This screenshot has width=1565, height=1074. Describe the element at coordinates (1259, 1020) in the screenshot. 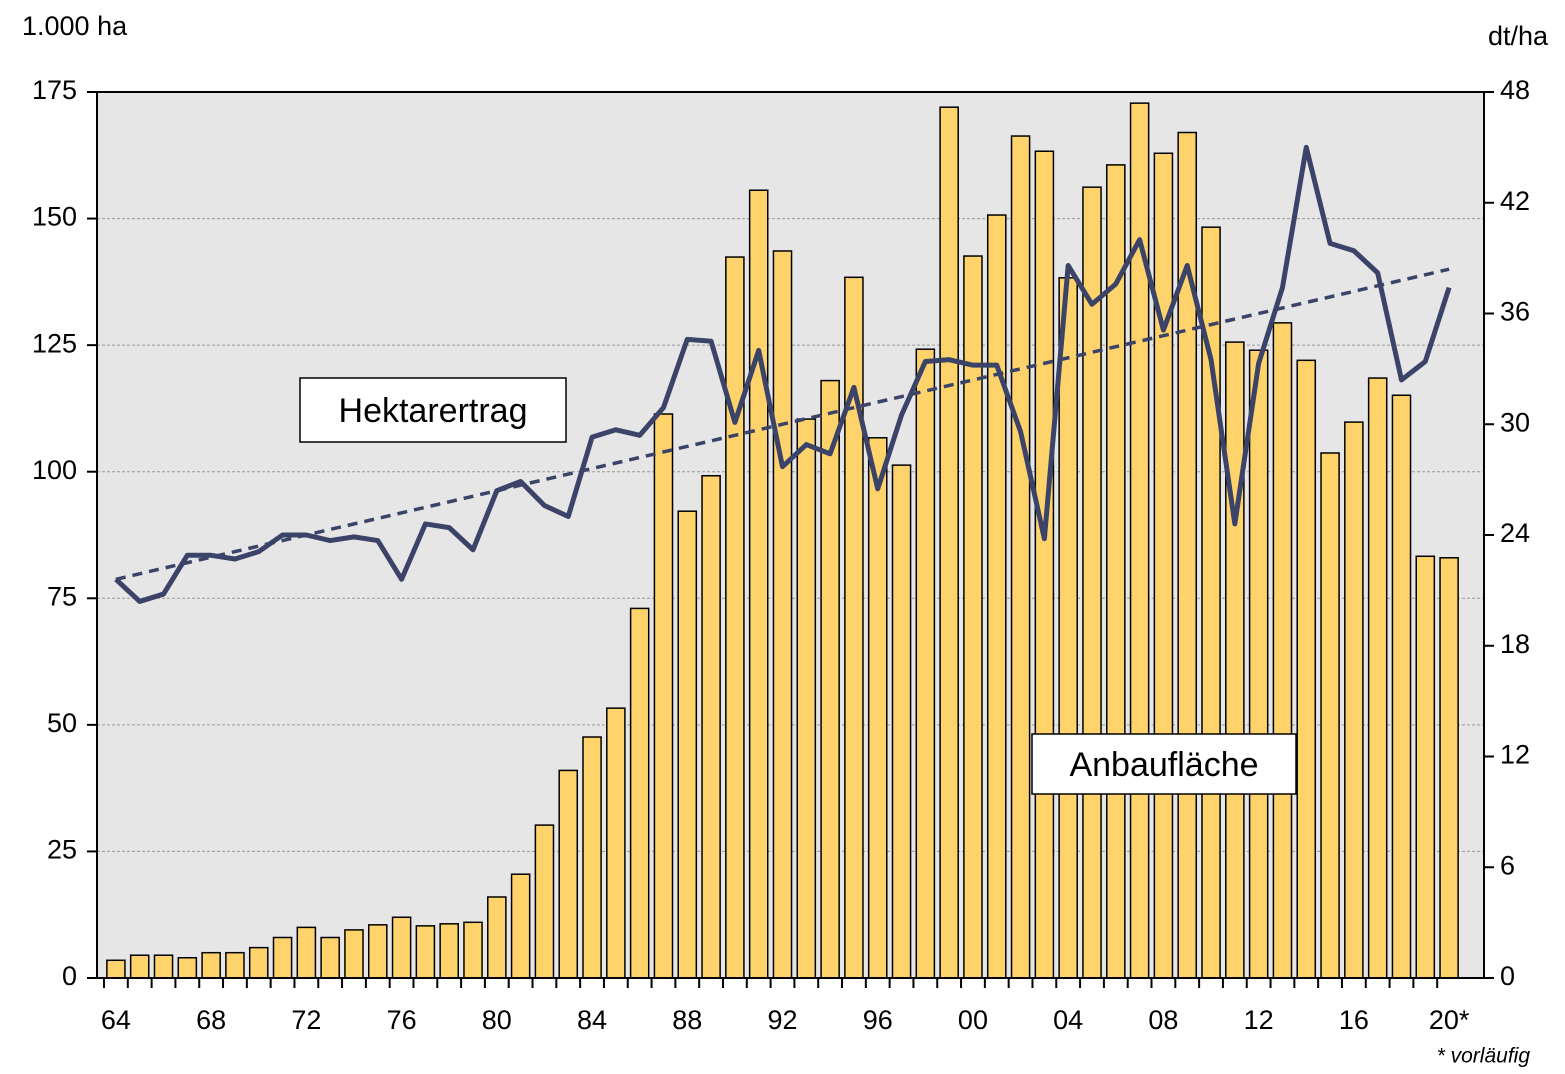

I see `x-tick-label: 12` at that location.